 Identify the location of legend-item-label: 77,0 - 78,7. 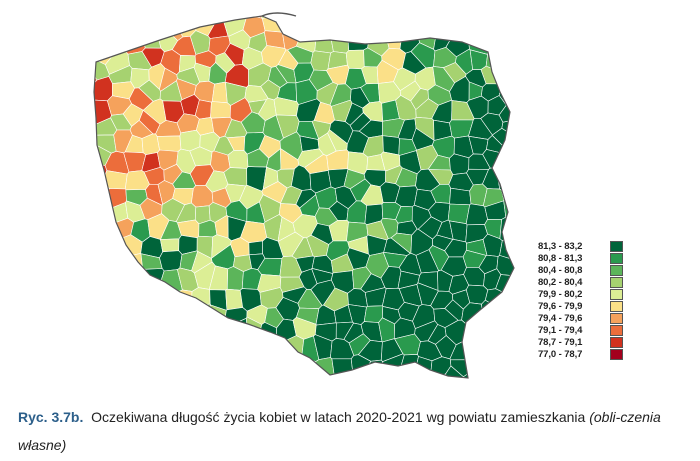
(560, 354).